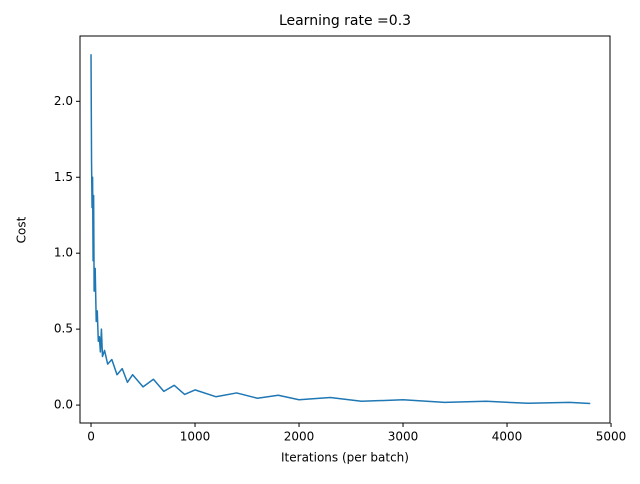 The width and height of the screenshot is (640, 484). What do you see at coordinates (345, 21) in the screenshot?
I see `chart-title: Learning rate =0.3` at bounding box center [345, 21].